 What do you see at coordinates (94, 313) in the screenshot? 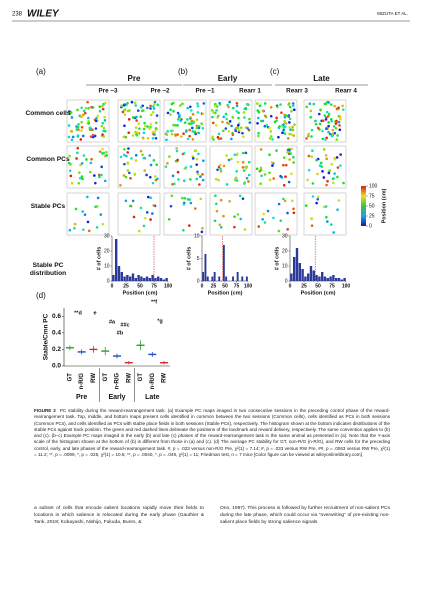
I see `annotation: e` at bounding box center [94, 313].